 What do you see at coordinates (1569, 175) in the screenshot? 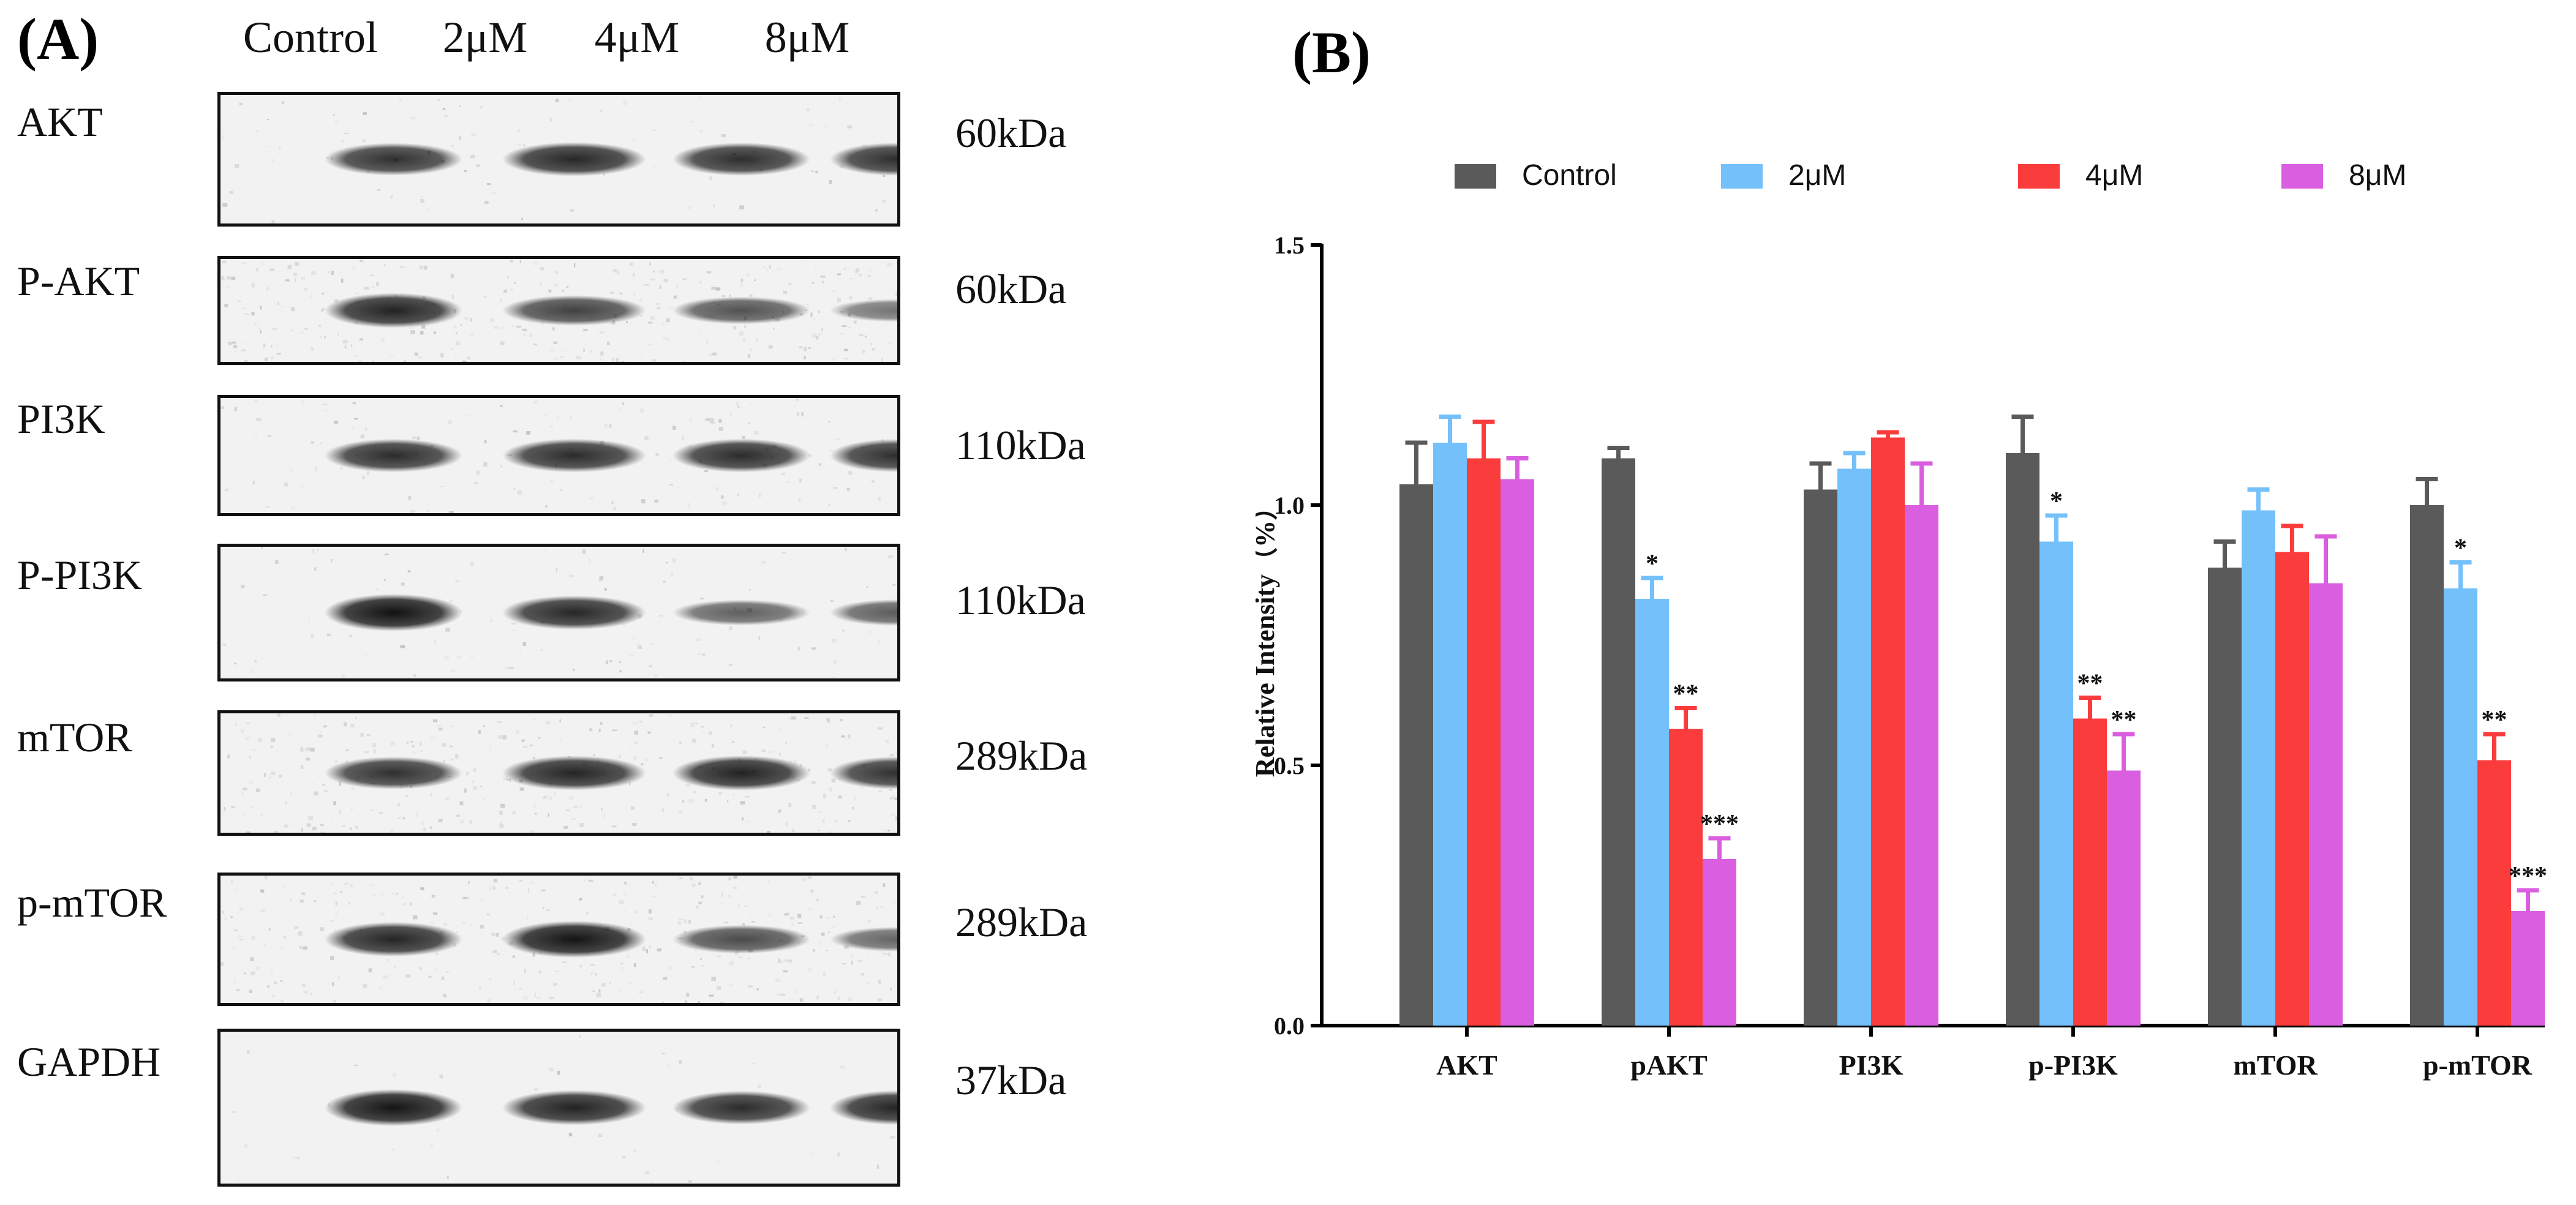
I see `legend-label: Control` at bounding box center [1569, 175].